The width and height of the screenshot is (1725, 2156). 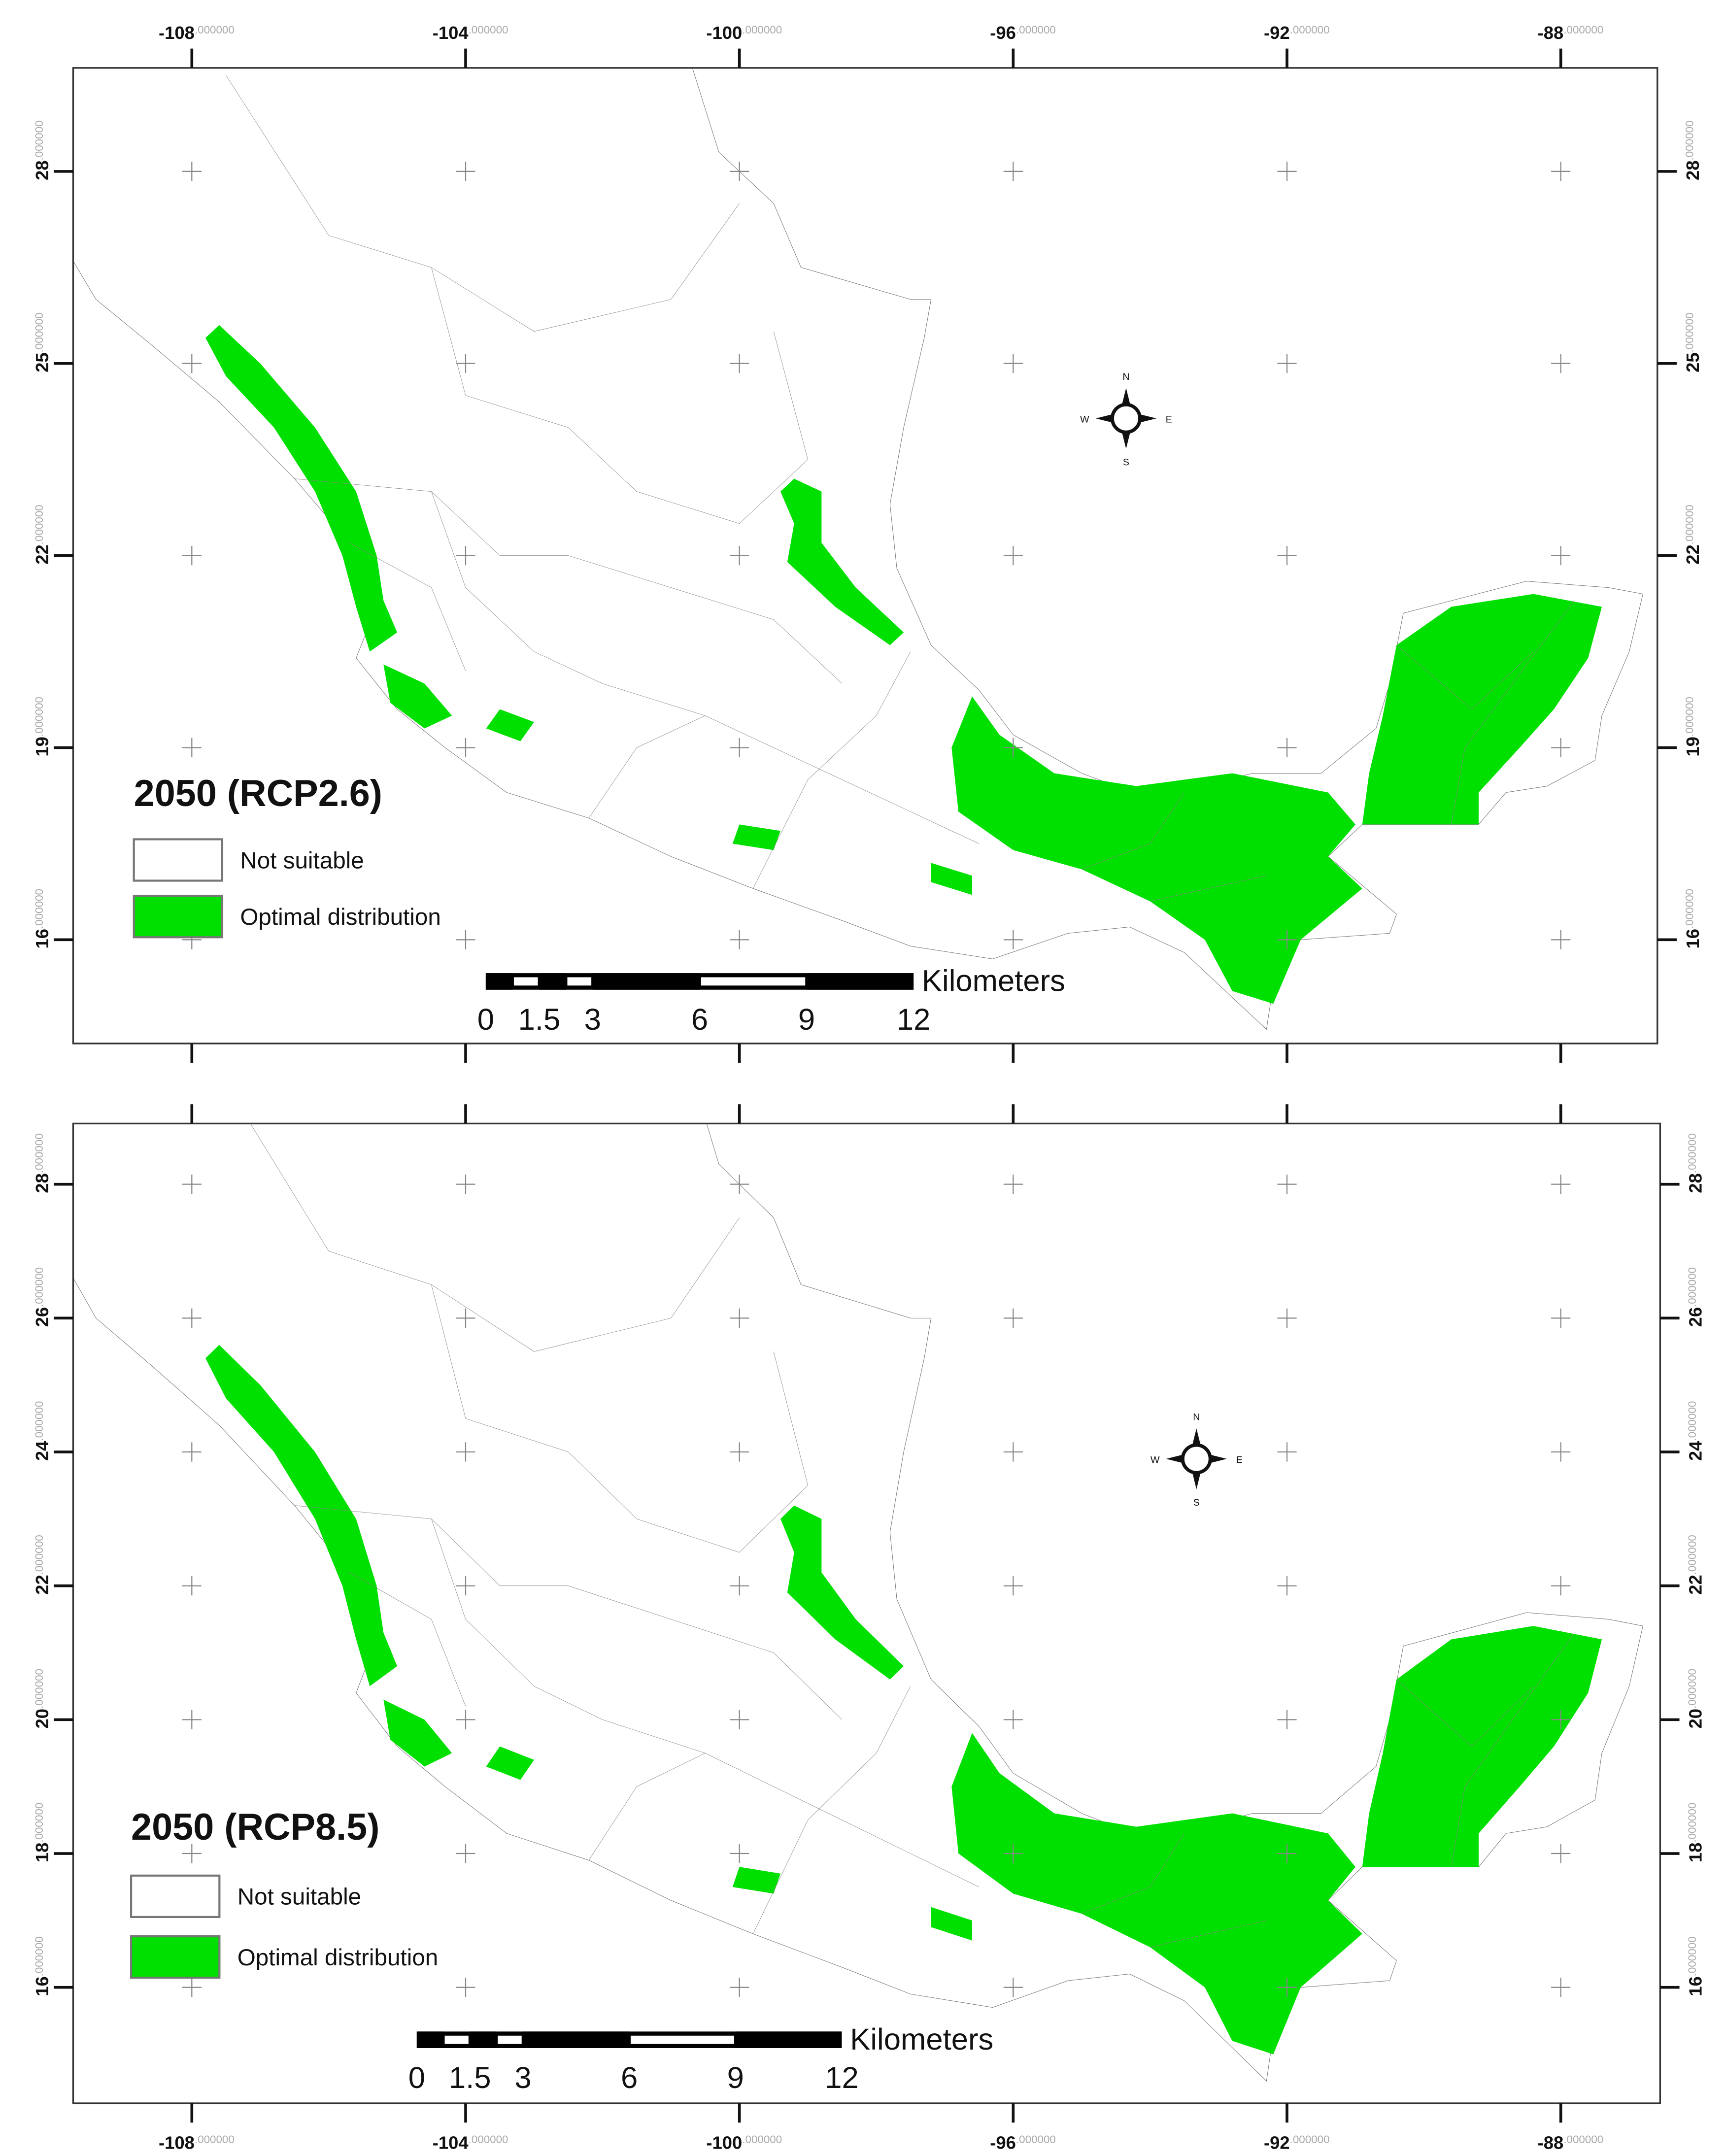 I want to click on compass-n: N, so click(x=1125, y=377).